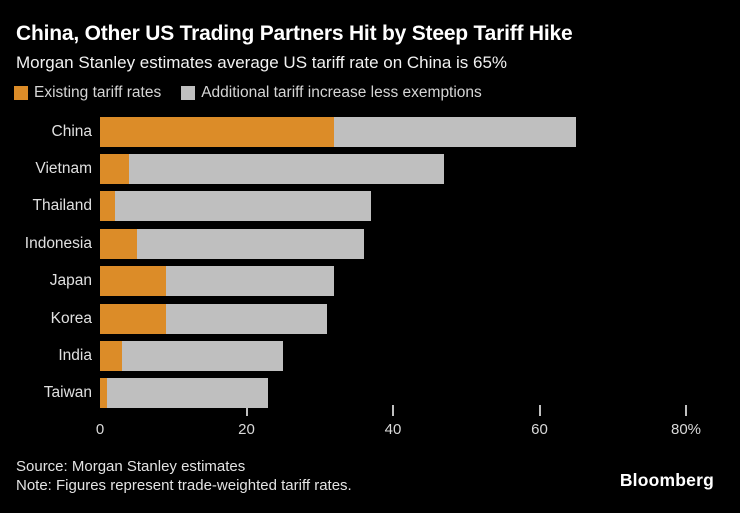  Describe the element at coordinates (370, 393) in the screenshot. I see `bar-row: Taiwan` at that location.